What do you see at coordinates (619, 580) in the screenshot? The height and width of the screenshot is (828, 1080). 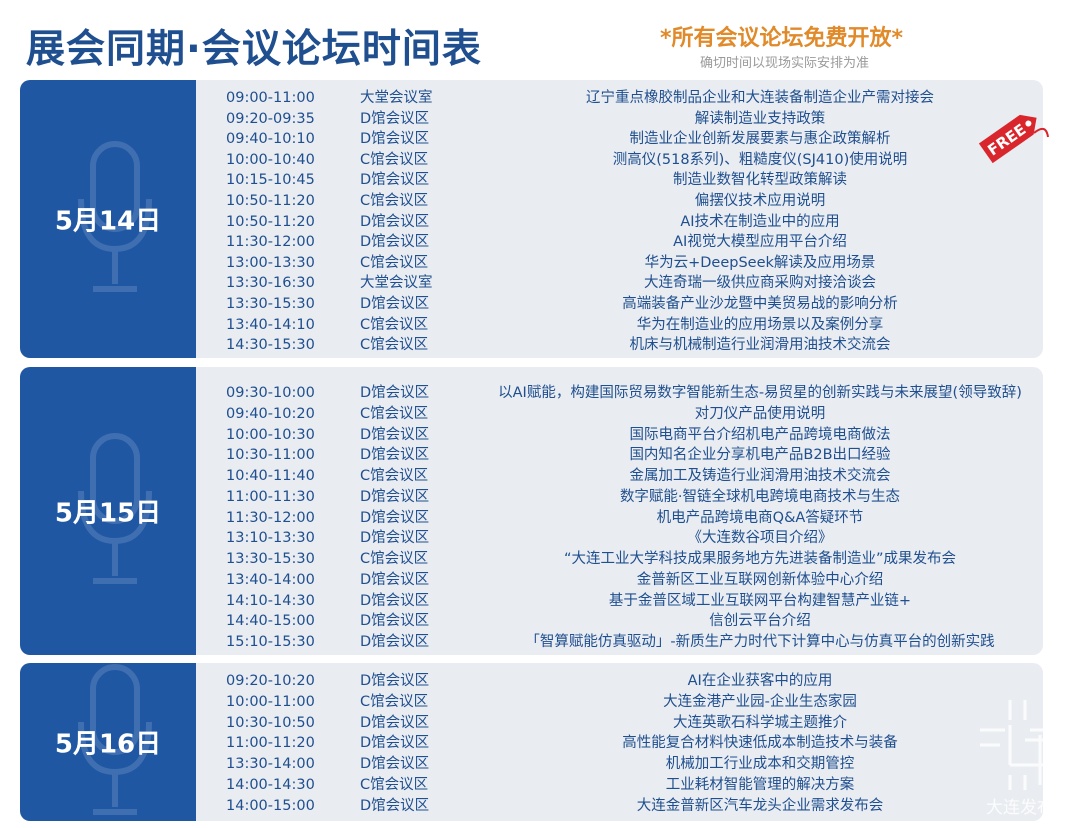 I see `session-row: 13:40-14:00 D馆会议区 金普新区工业互联网创新体验中心介绍` at bounding box center [619, 580].